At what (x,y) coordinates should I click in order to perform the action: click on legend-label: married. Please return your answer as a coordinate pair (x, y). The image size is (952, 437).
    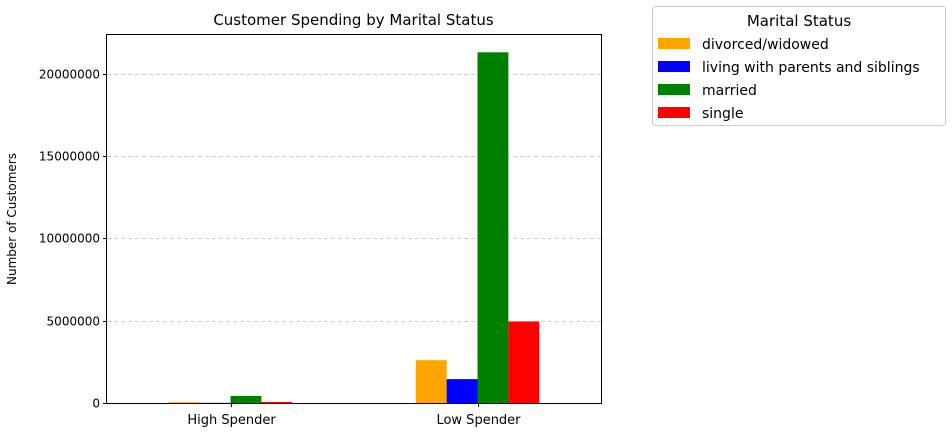
    Looking at the image, I should click on (729, 91).